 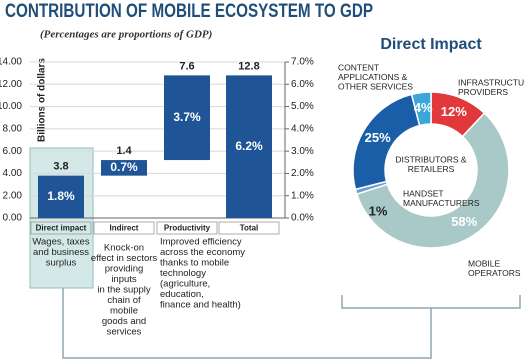 I want to click on gdp-share-label: 1.8%, so click(x=61, y=196).